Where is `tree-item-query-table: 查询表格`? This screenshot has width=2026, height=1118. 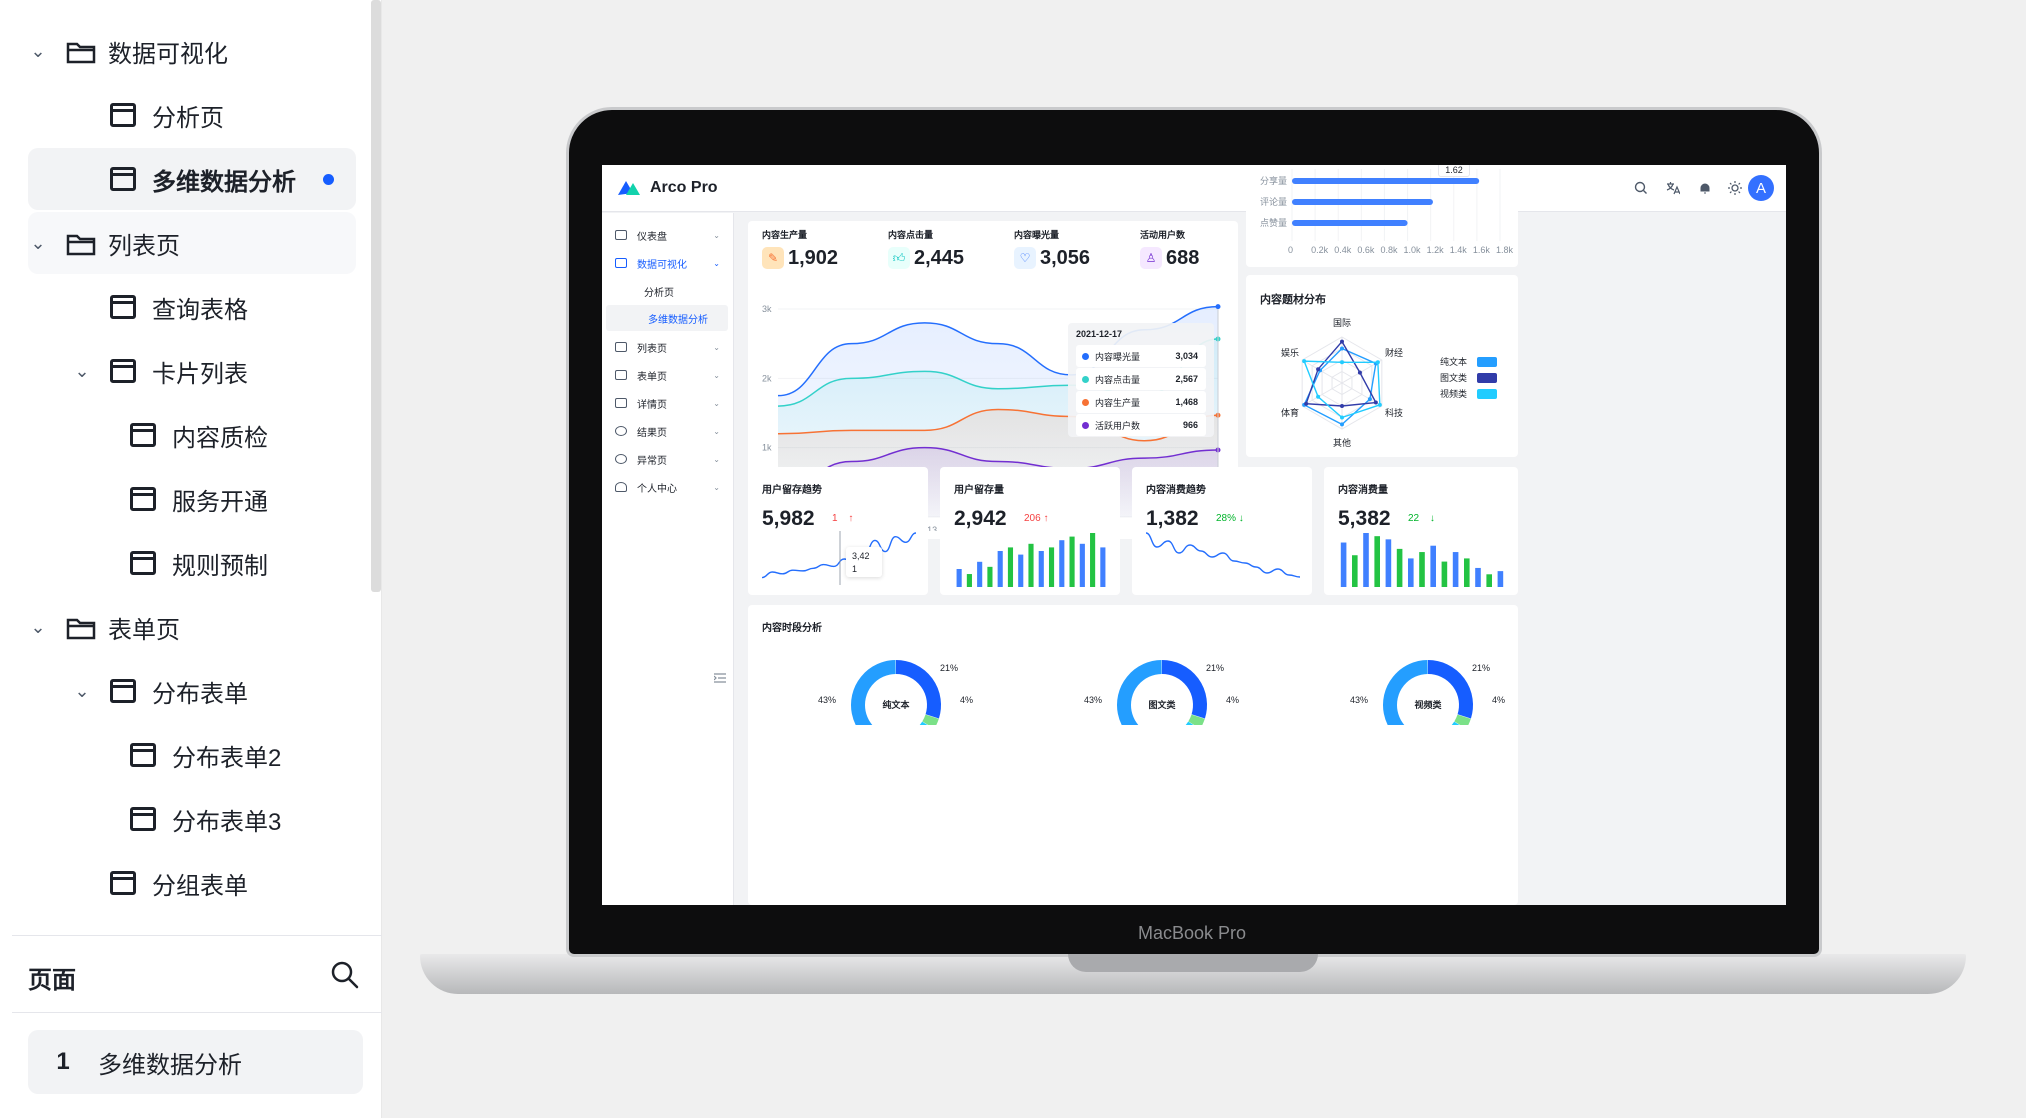 tree-item-query-table: 查询表格 is located at coordinates (192, 307).